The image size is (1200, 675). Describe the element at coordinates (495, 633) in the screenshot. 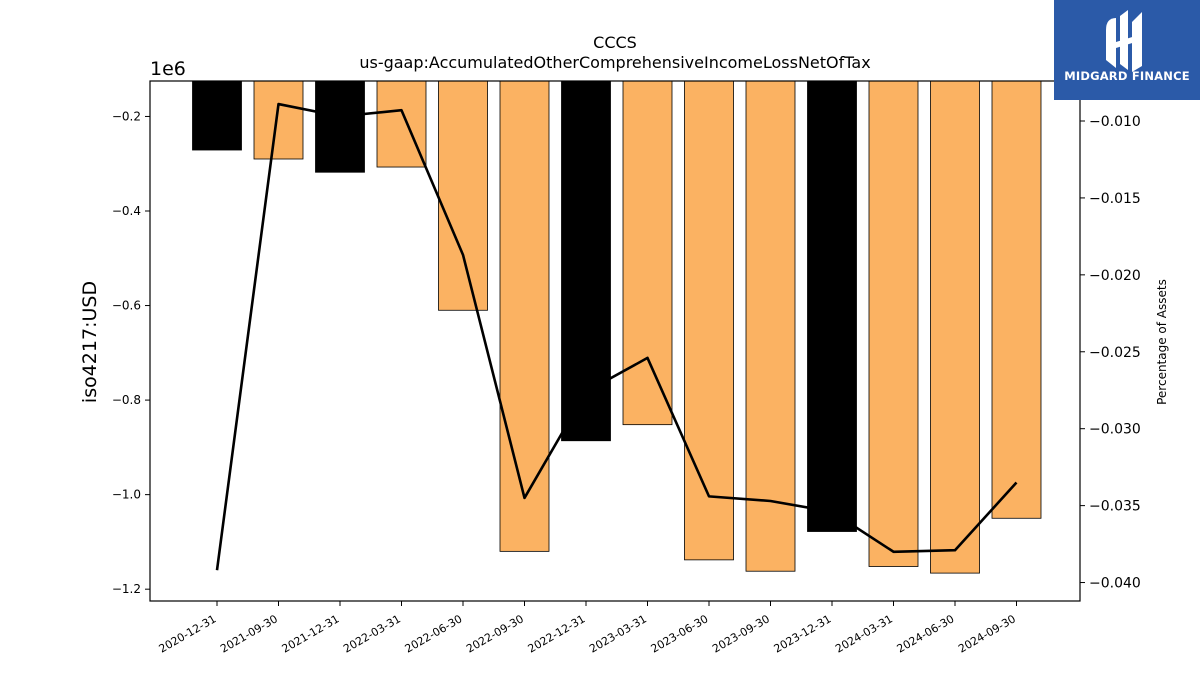

I see `x-tick-label: 2022-09-30` at that location.